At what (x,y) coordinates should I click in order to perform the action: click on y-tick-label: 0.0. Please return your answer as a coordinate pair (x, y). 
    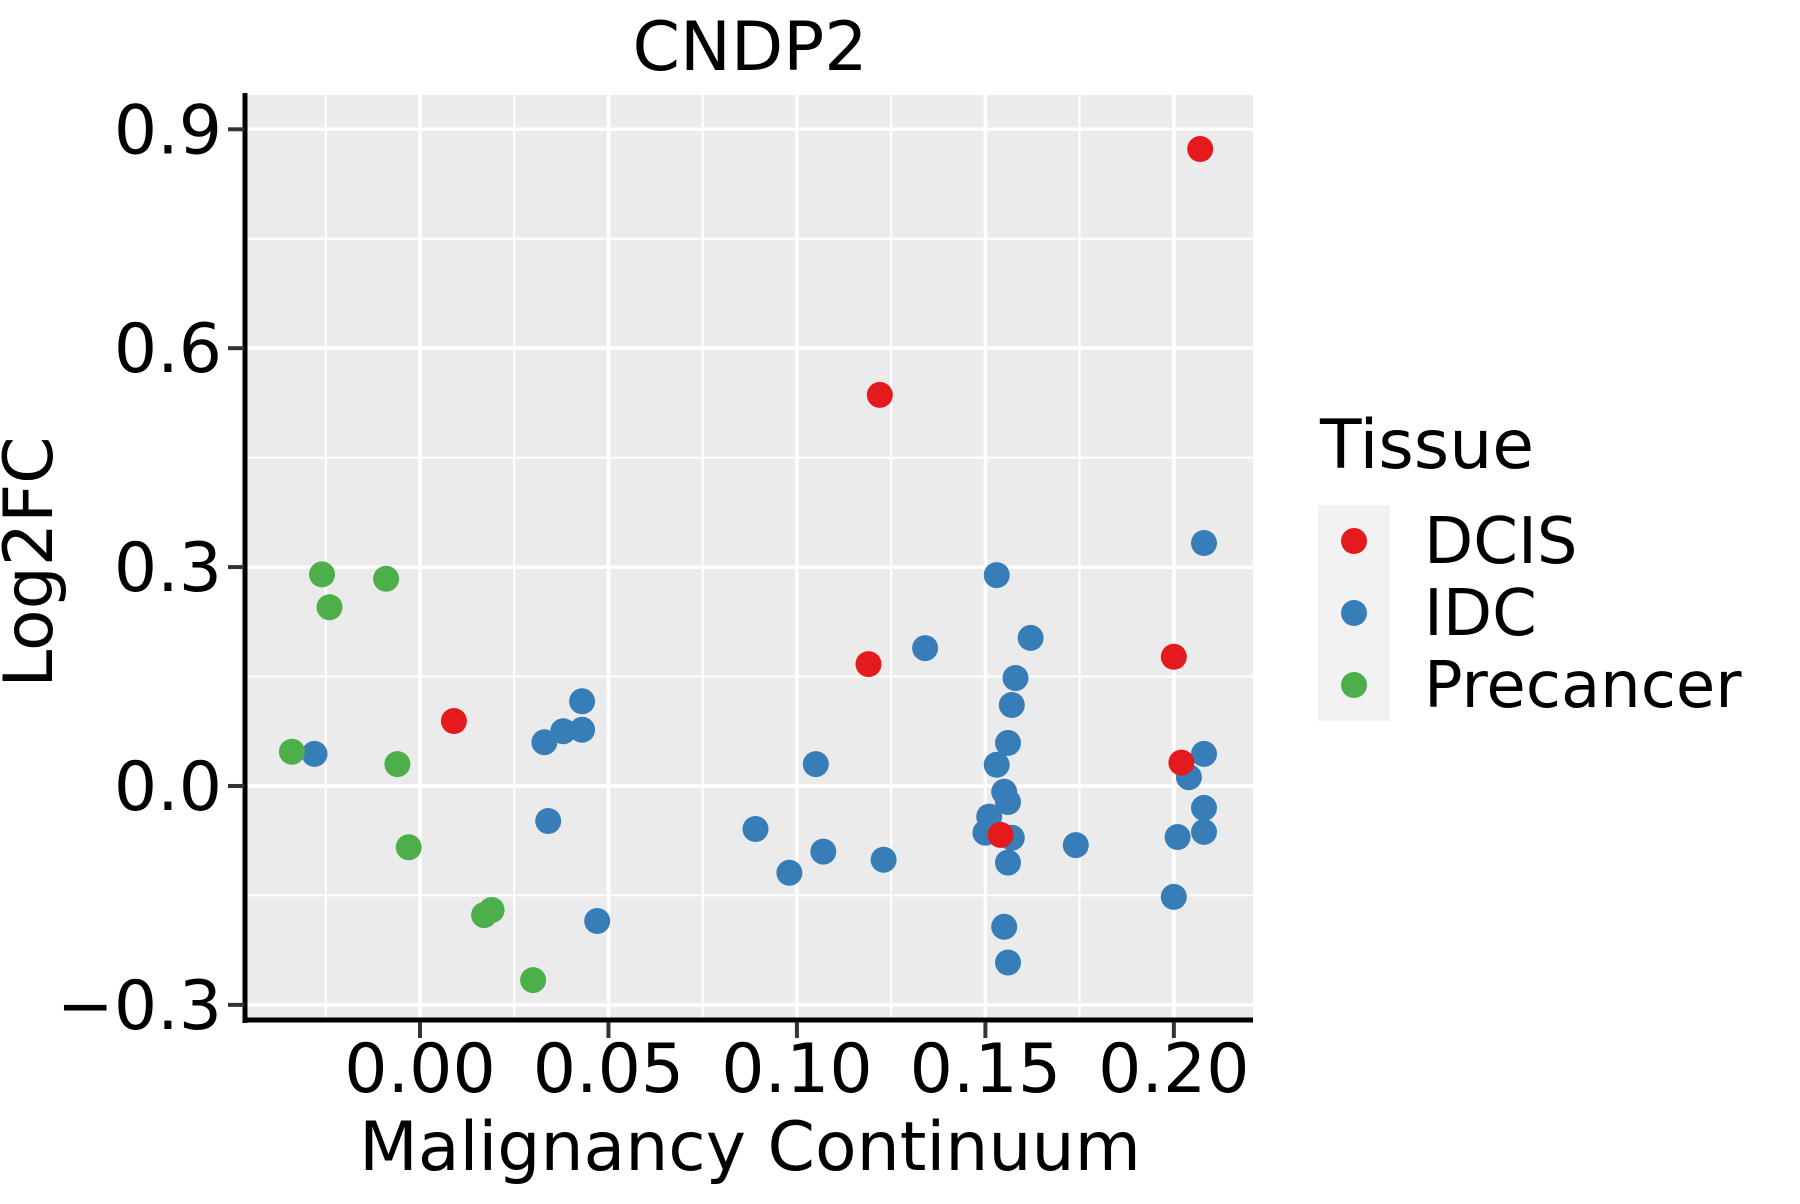
    Looking at the image, I should click on (168, 787).